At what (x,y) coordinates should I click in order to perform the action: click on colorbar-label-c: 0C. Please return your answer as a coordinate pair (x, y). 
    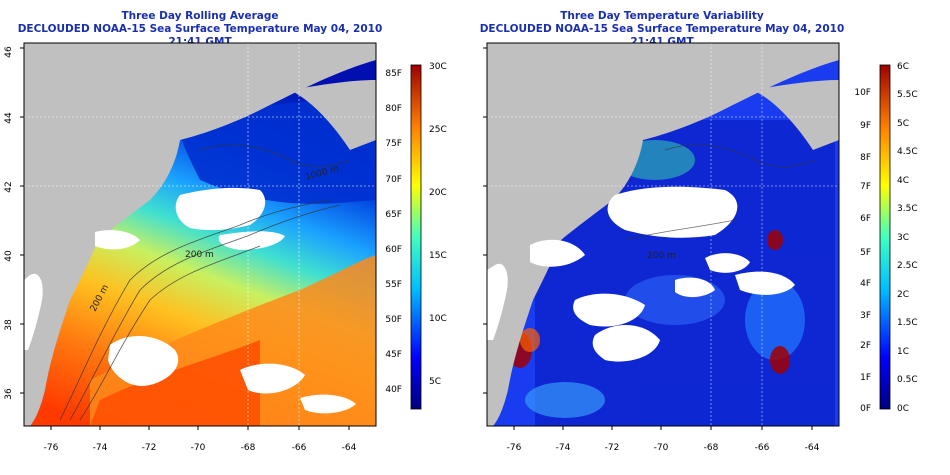
    Looking at the image, I should click on (903, 409).